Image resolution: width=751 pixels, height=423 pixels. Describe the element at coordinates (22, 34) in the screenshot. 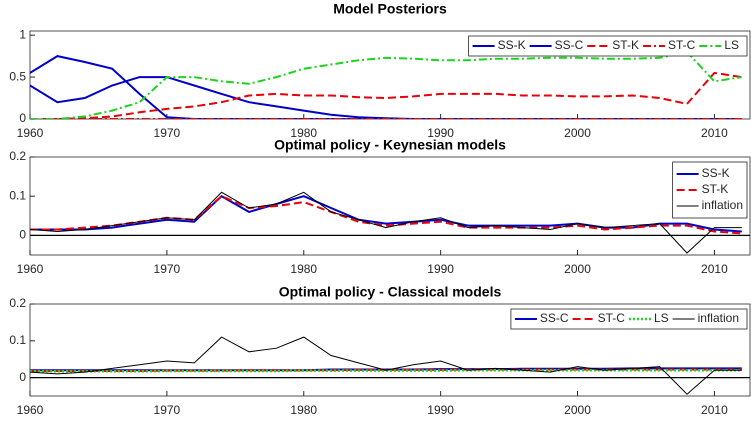

I see `y-tick-label: 1` at that location.